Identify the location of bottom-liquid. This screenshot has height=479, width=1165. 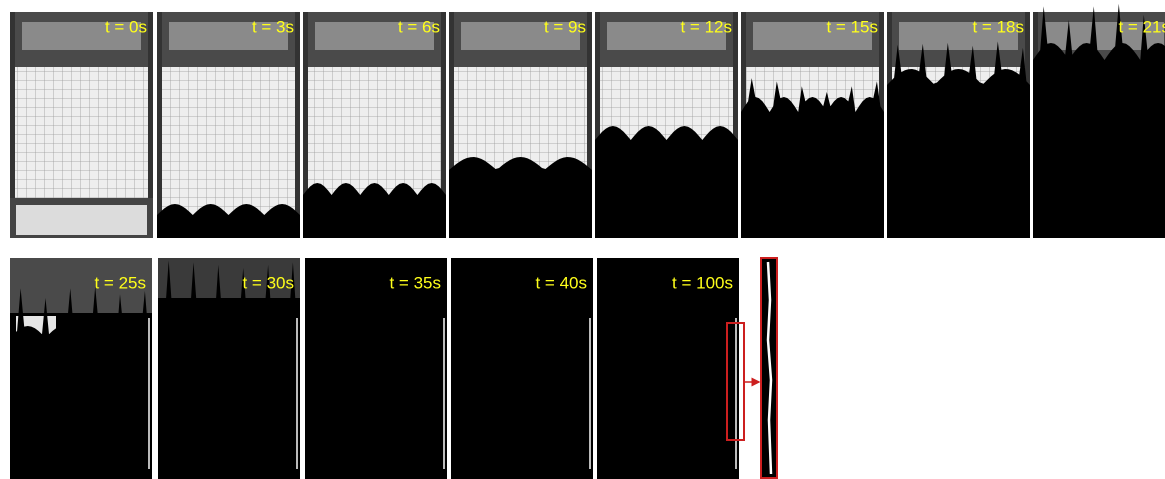
(81, 220).